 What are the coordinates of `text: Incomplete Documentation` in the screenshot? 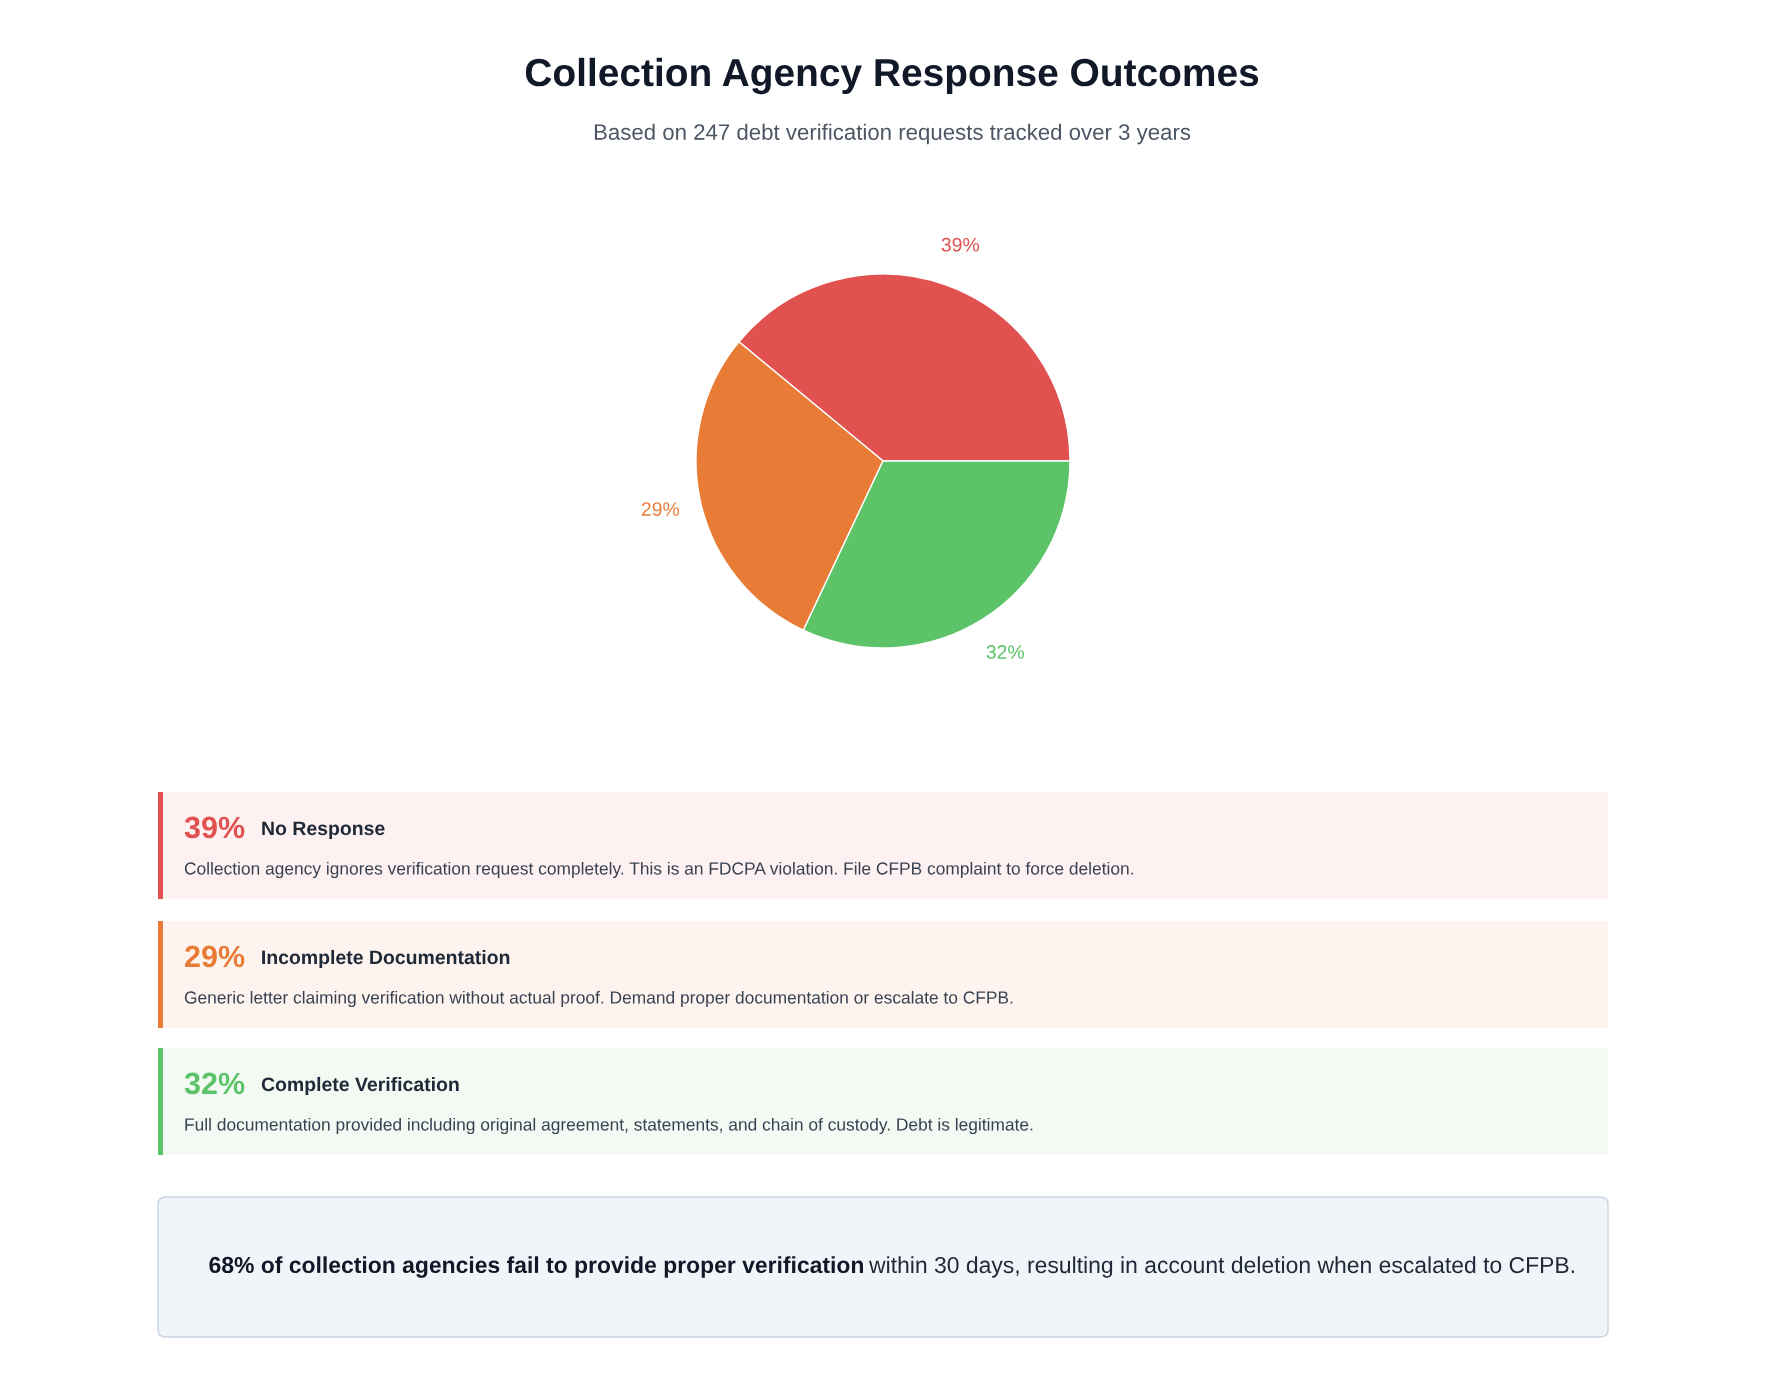 It's located at (386, 959).